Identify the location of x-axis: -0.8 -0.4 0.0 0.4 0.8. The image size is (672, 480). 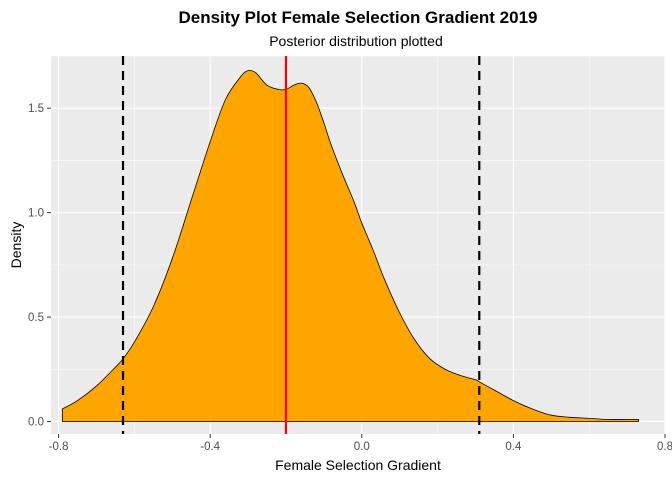
(360, 443).